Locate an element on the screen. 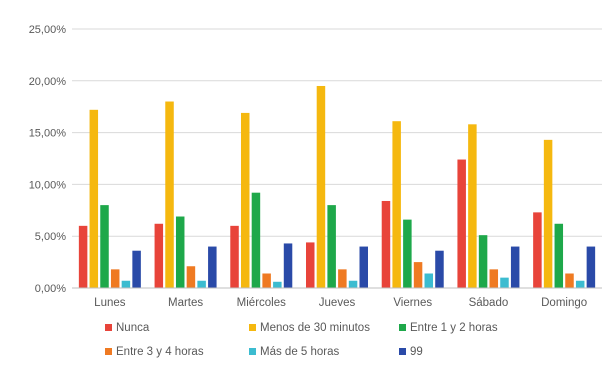  category-label: Sábado is located at coordinates (489, 303).